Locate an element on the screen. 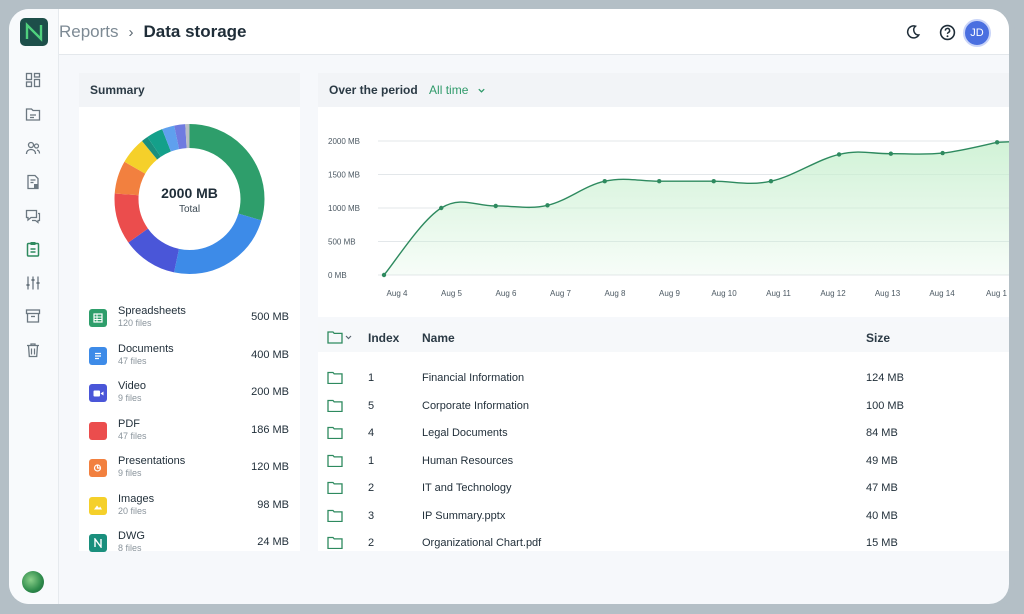  table-row: 3 IP Summary.pptx 40 MB is located at coordinates (663, 516).